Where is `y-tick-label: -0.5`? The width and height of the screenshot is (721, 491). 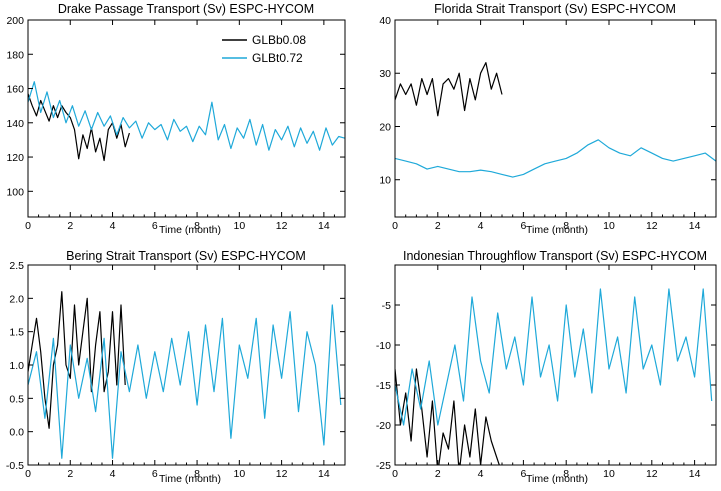
y-tick-label: -0.5 is located at coordinates (15, 466).